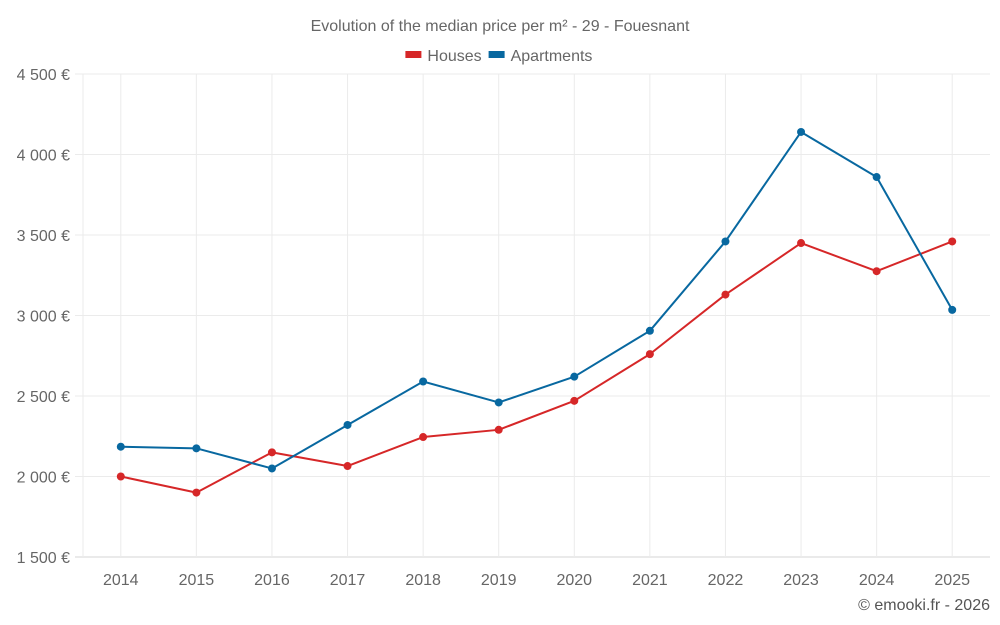  I want to click on y-tick-label: 4 000 €, so click(43, 156).